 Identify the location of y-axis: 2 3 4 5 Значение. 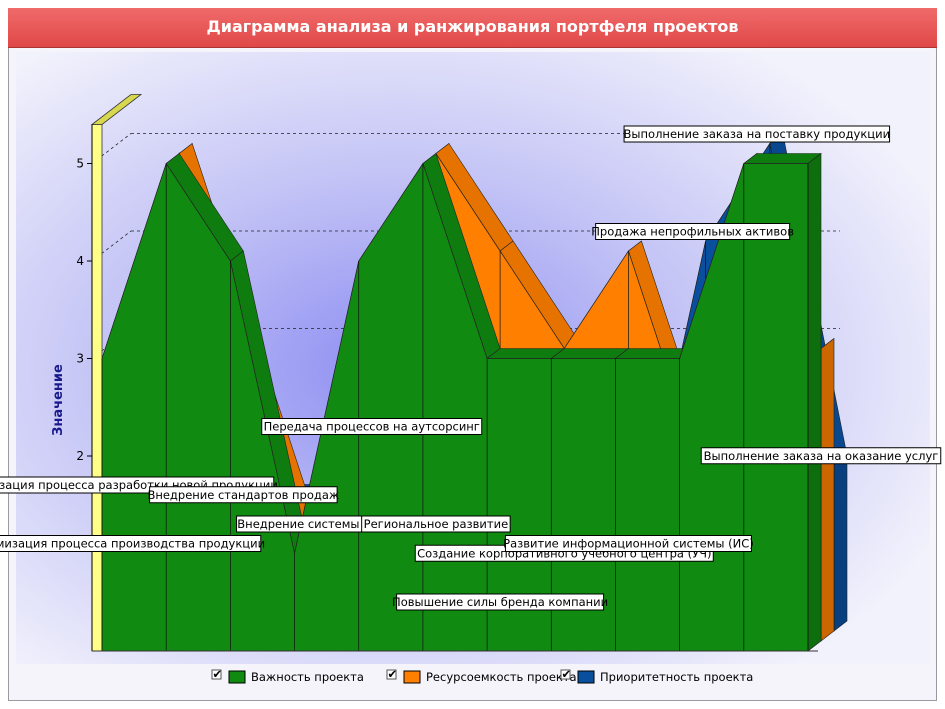
(71, 310).